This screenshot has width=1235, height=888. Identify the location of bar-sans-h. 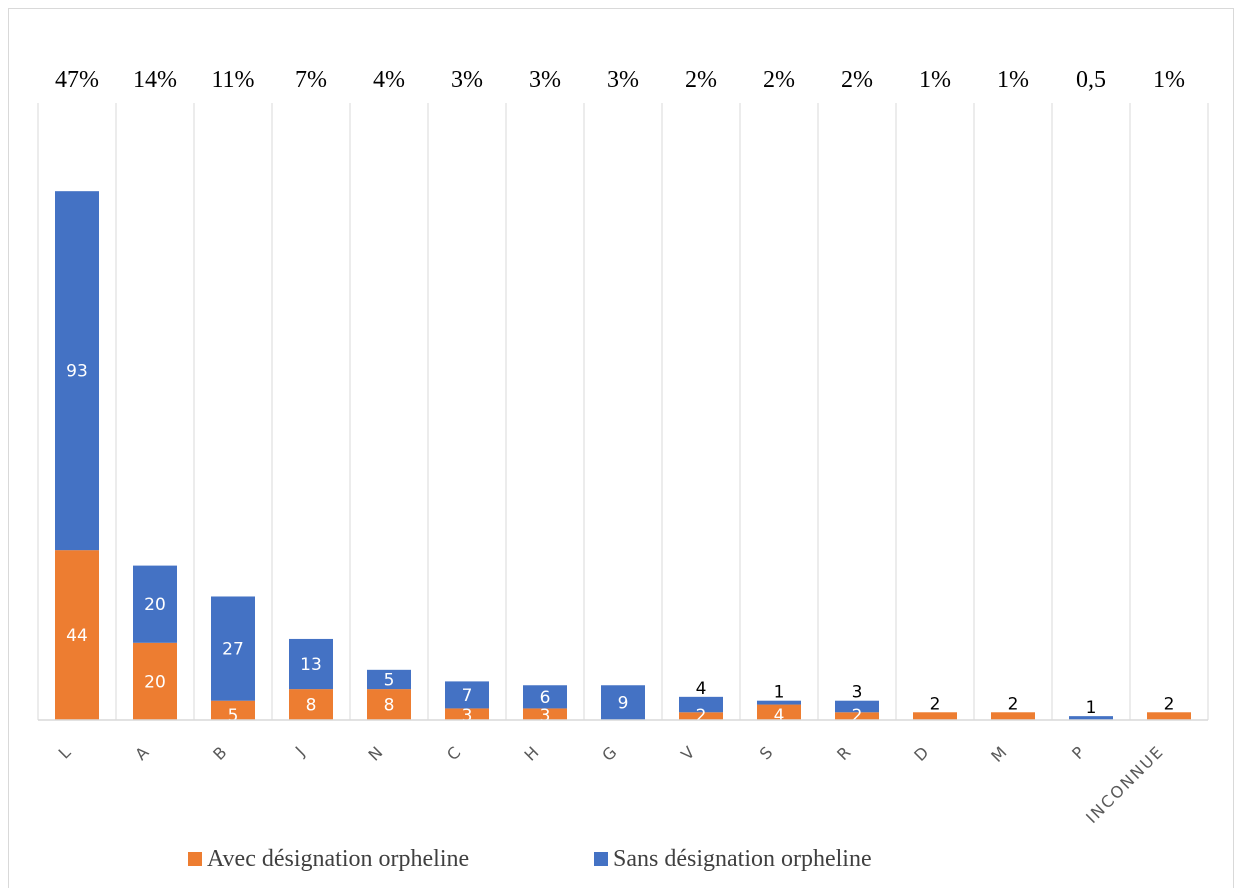
(545, 697).